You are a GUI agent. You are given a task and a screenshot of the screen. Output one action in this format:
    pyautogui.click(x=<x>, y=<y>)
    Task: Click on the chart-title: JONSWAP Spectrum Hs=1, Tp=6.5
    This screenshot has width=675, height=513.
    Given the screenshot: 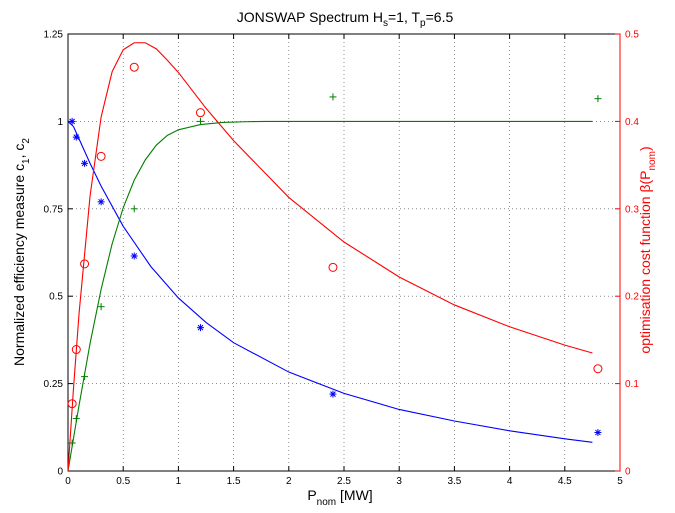 What is the action you would take?
    pyautogui.click(x=345, y=19)
    